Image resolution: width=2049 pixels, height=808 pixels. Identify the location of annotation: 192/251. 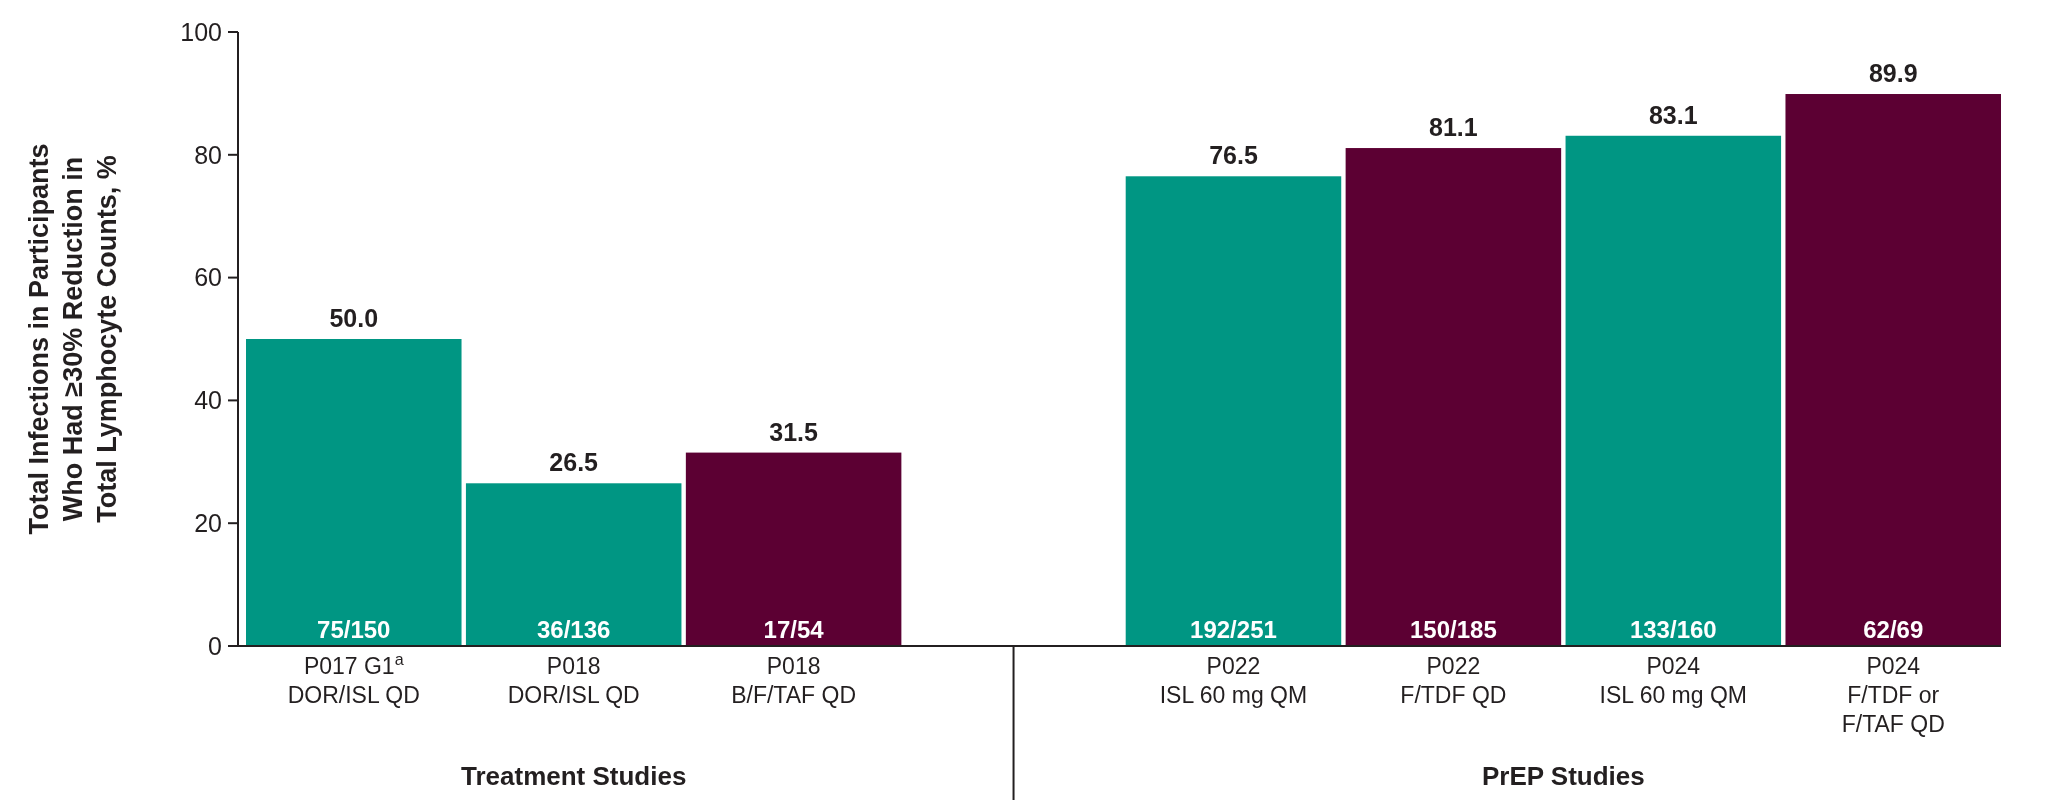
(1233, 629).